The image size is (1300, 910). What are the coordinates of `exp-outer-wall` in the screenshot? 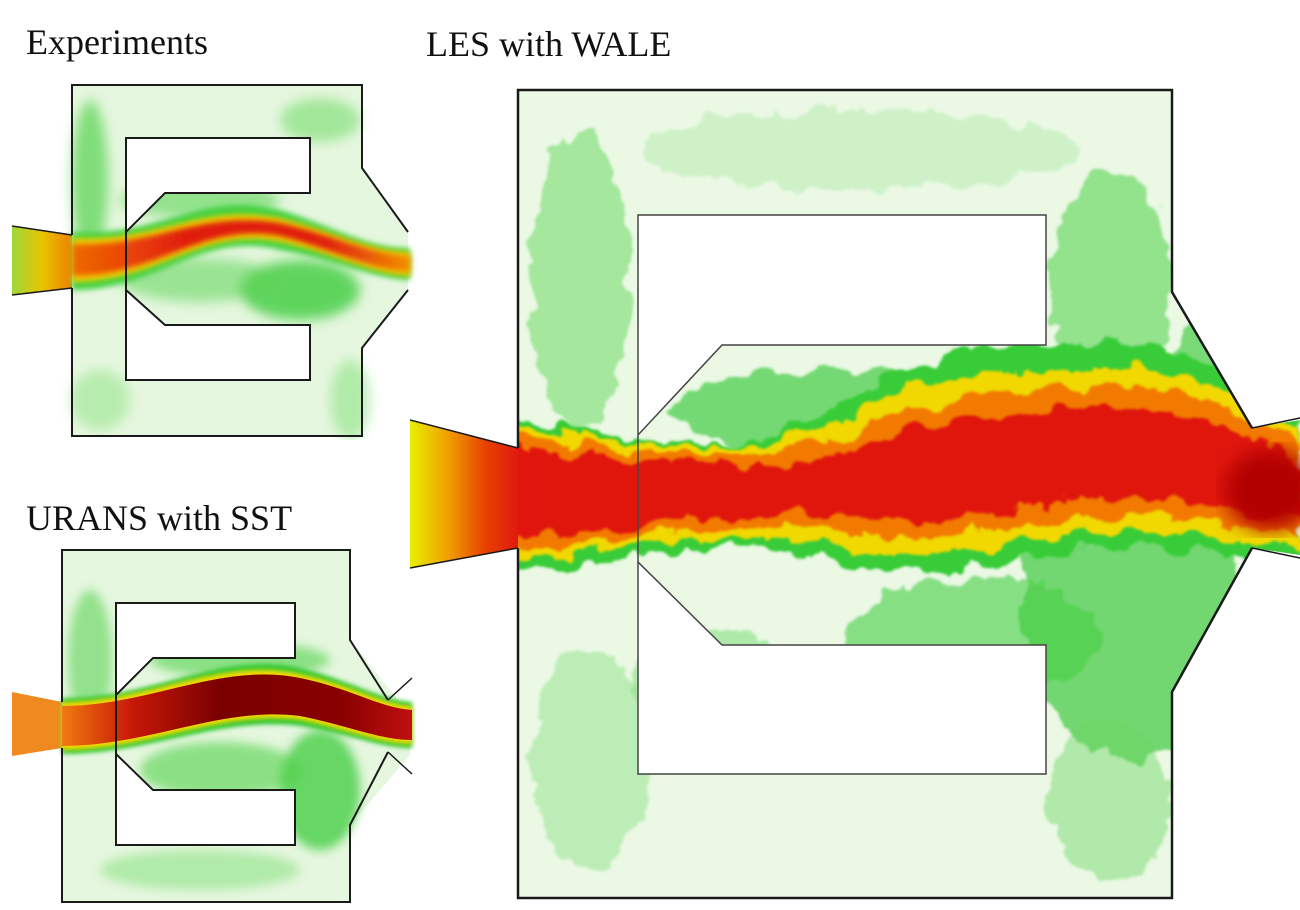 It's located at (240, 159).